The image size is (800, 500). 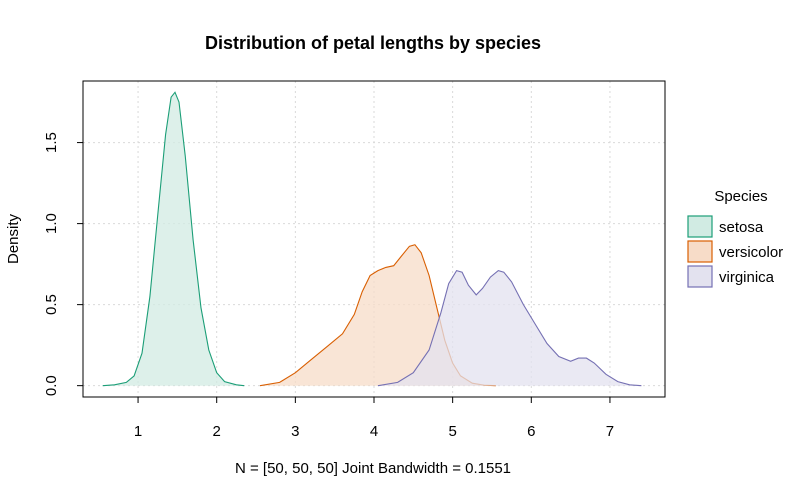 I want to click on y-tick-label: 1.0, so click(x=51, y=223).